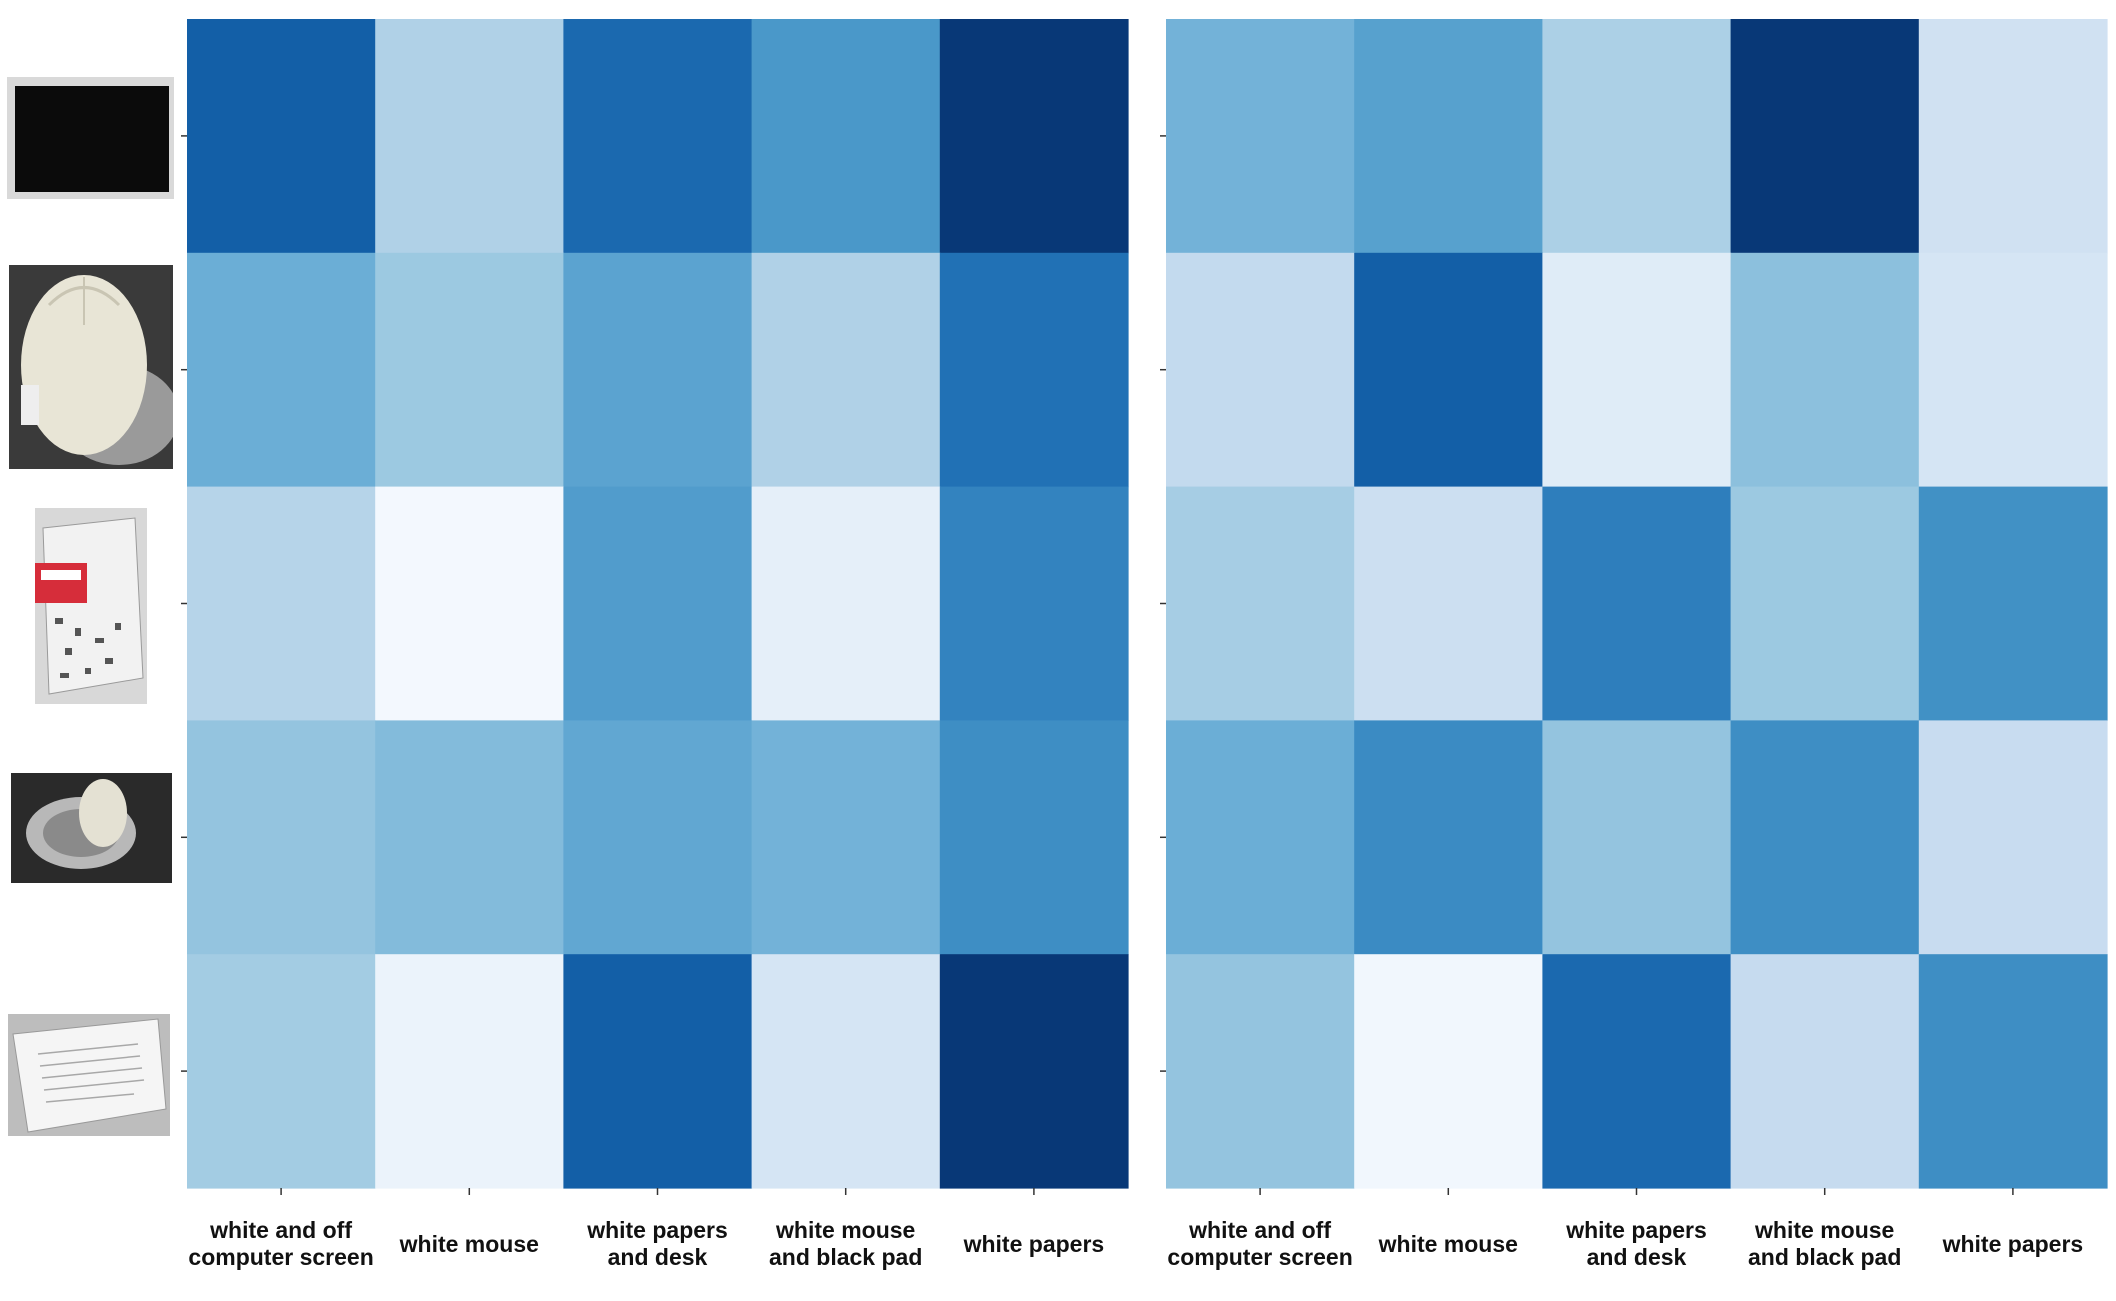 Image resolution: width=2116 pixels, height=1301 pixels. What do you see at coordinates (91, 606) in the screenshot?
I see `row-image-papers-desk` at bounding box center [91, 606].